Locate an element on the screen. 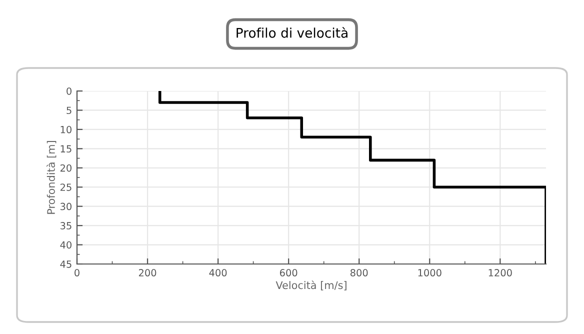 Image resolution: width=584 pixels, height=334 pixels. y-tick-label: 35 is located at coordinates (66, 226).